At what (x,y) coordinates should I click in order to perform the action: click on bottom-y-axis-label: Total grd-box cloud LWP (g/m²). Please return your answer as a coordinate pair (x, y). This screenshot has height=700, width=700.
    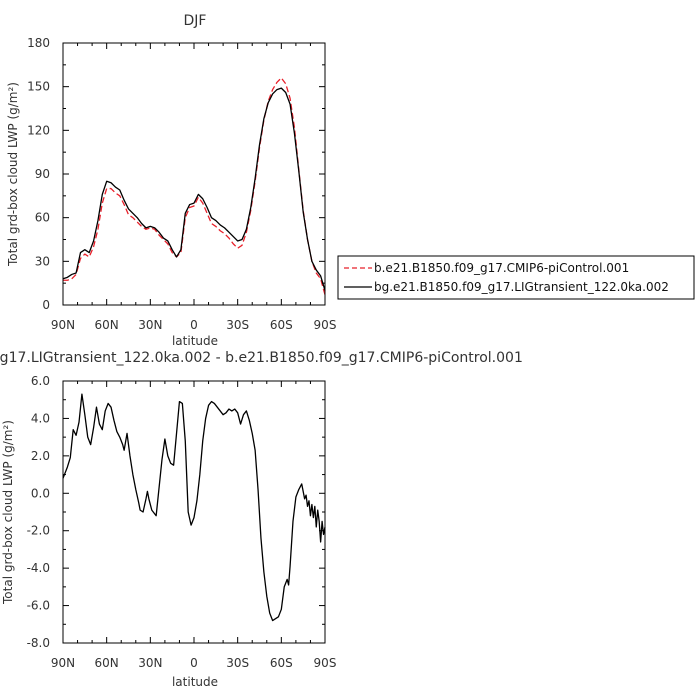
    Looking at the image, I should click on (8, 512).